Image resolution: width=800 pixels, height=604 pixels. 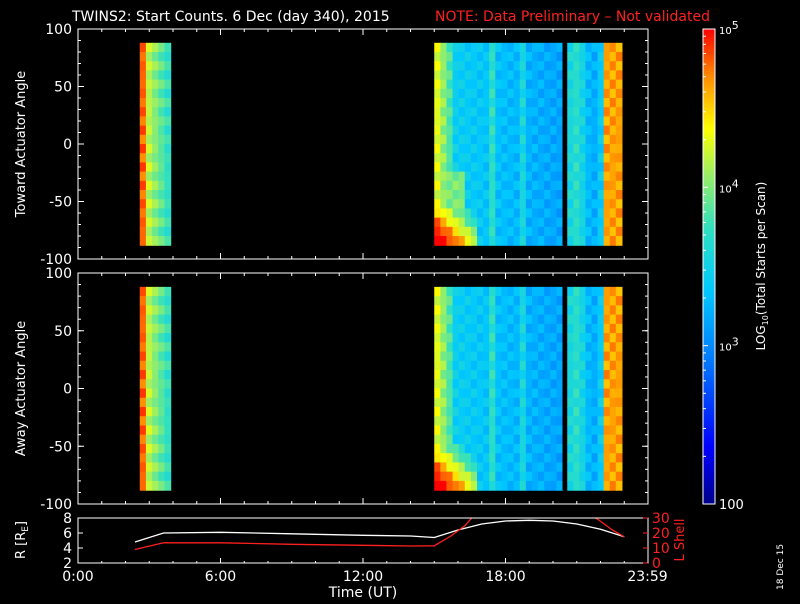 What do you see at coordinates (58, 30) in the screenshot?
I see `y-tick-label: 100` at bounding box center [58, 30].